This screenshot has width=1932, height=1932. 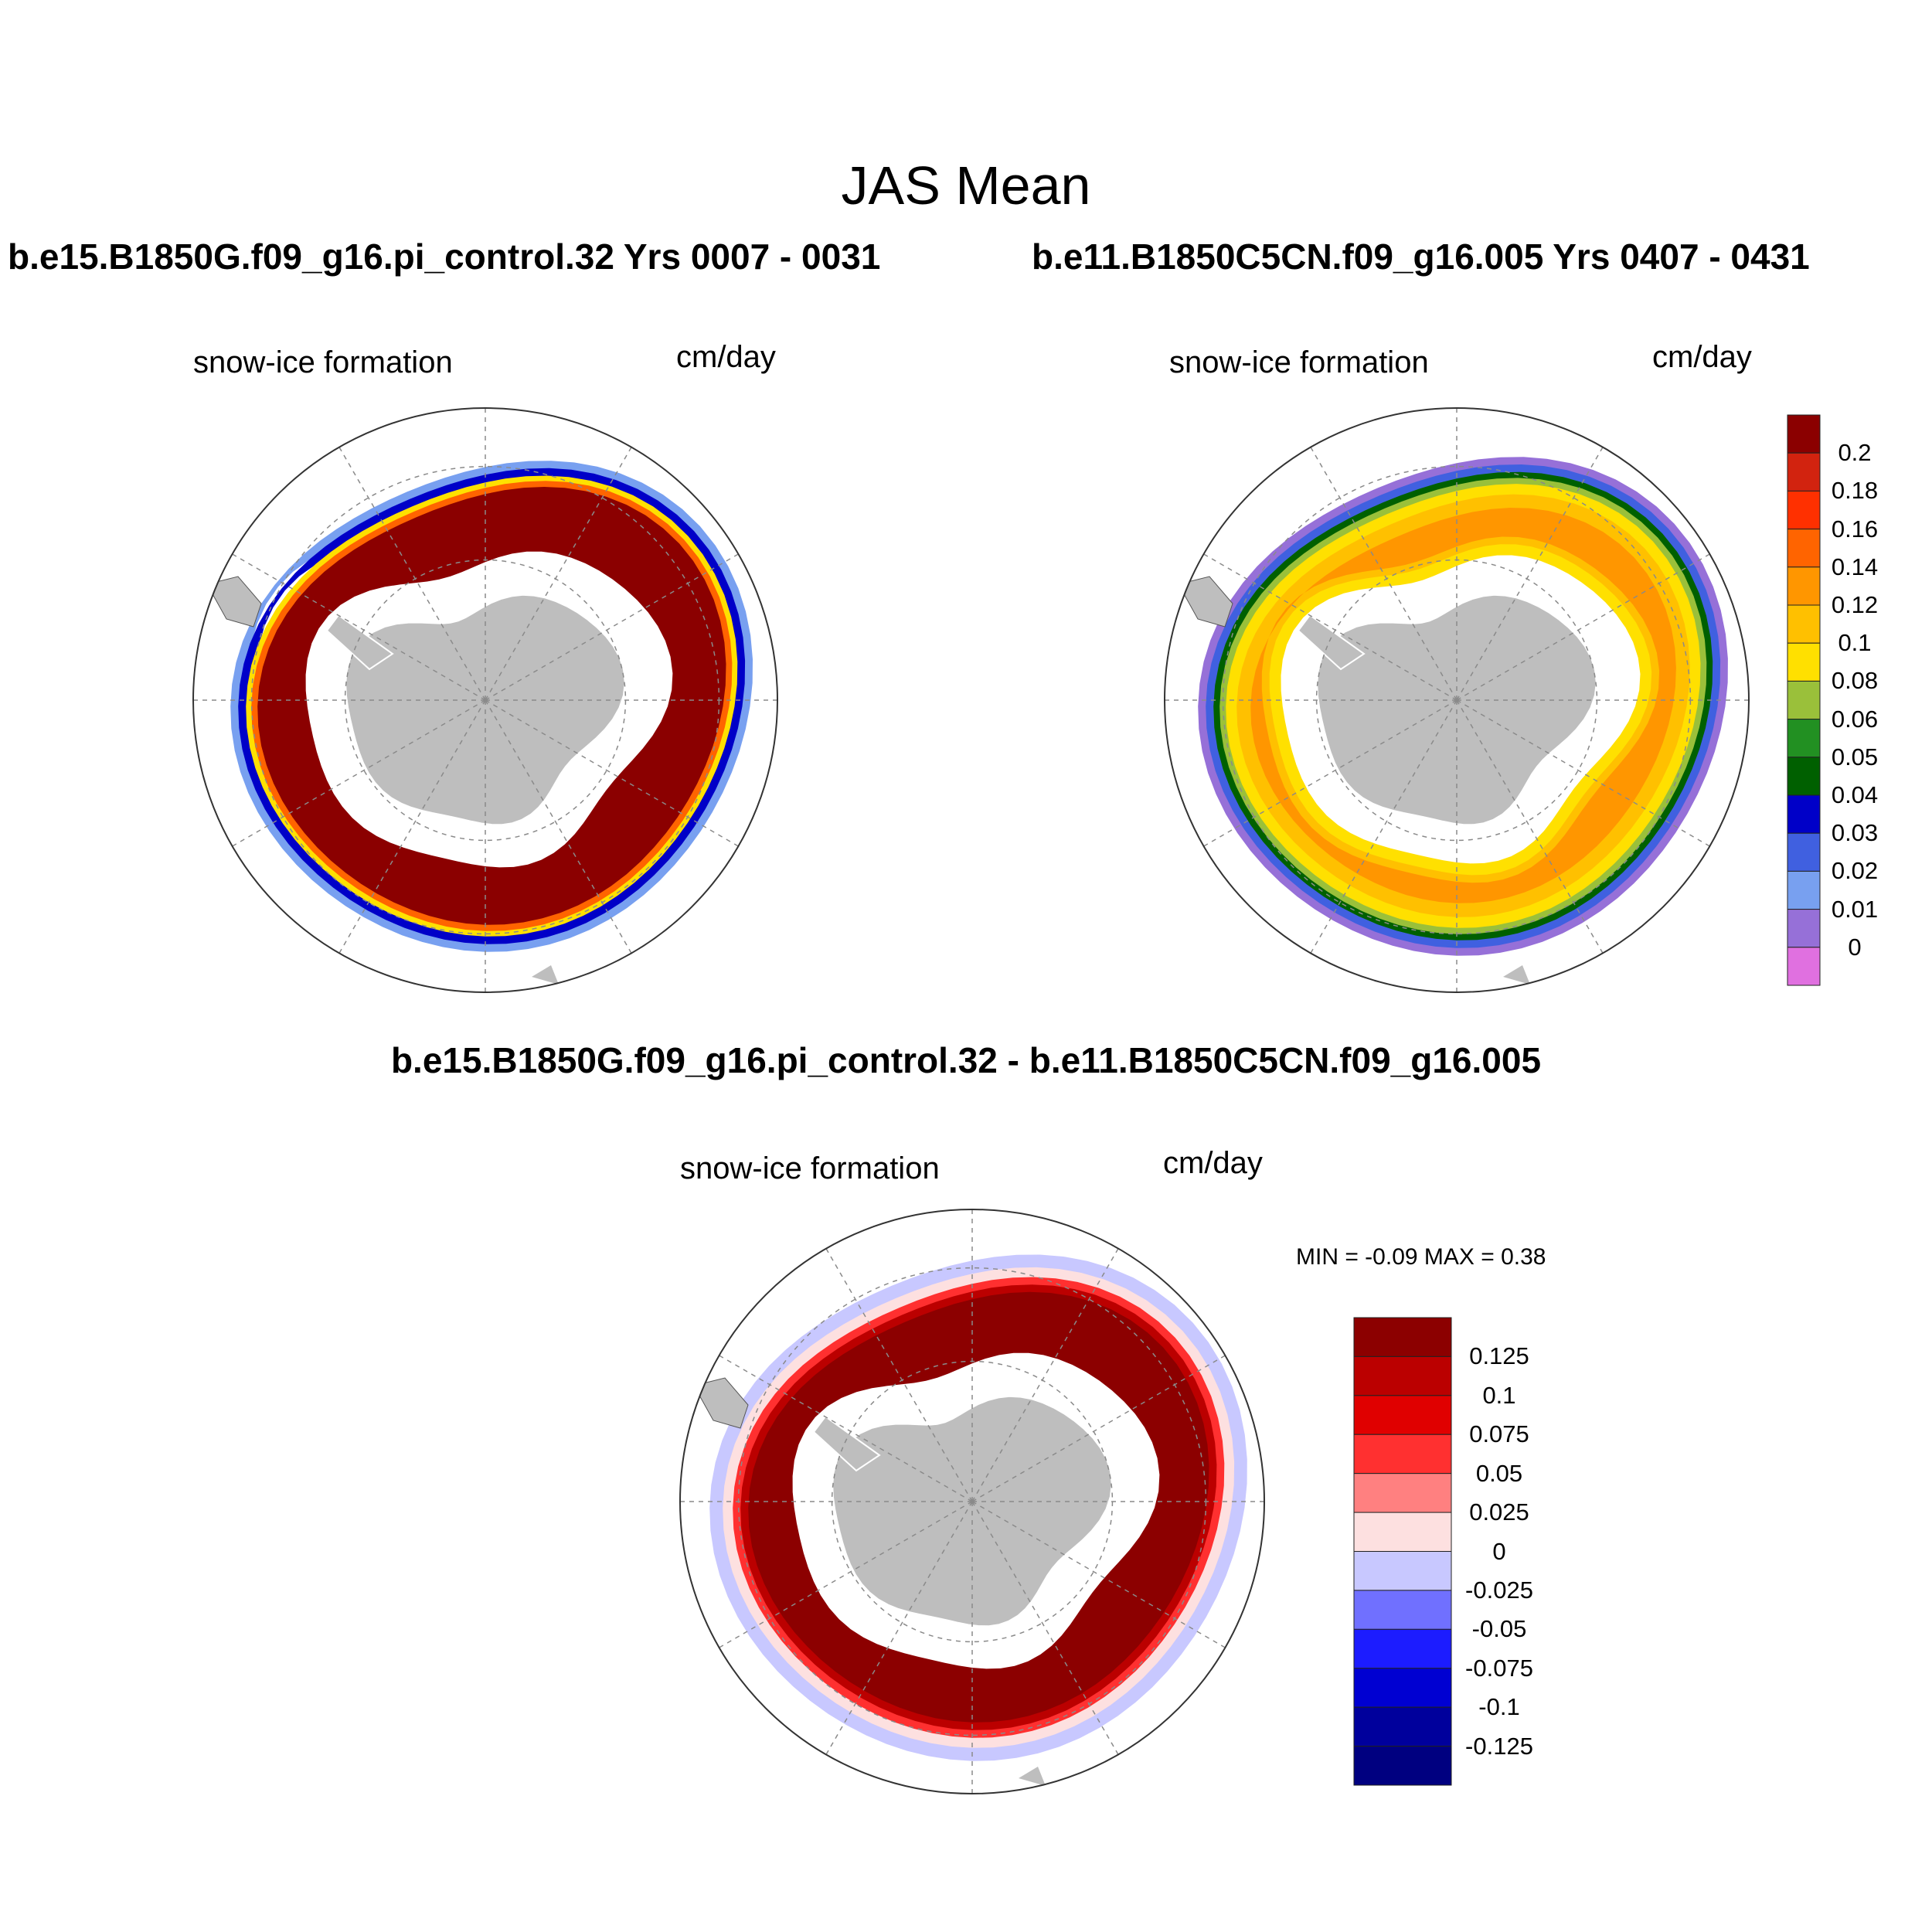 I want to click on left-latitude-circle-inner, so click(x=485, y=701).